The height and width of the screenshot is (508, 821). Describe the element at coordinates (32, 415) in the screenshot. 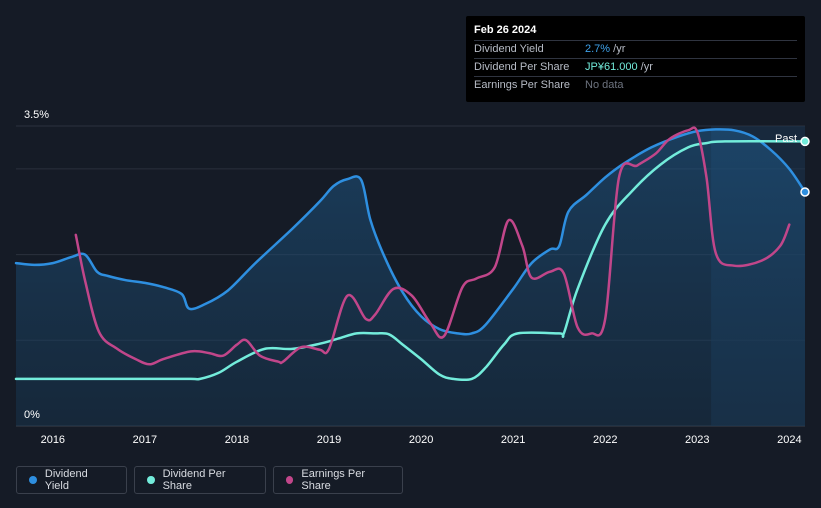

I see `y-tick-label-min: 0%` at that location.